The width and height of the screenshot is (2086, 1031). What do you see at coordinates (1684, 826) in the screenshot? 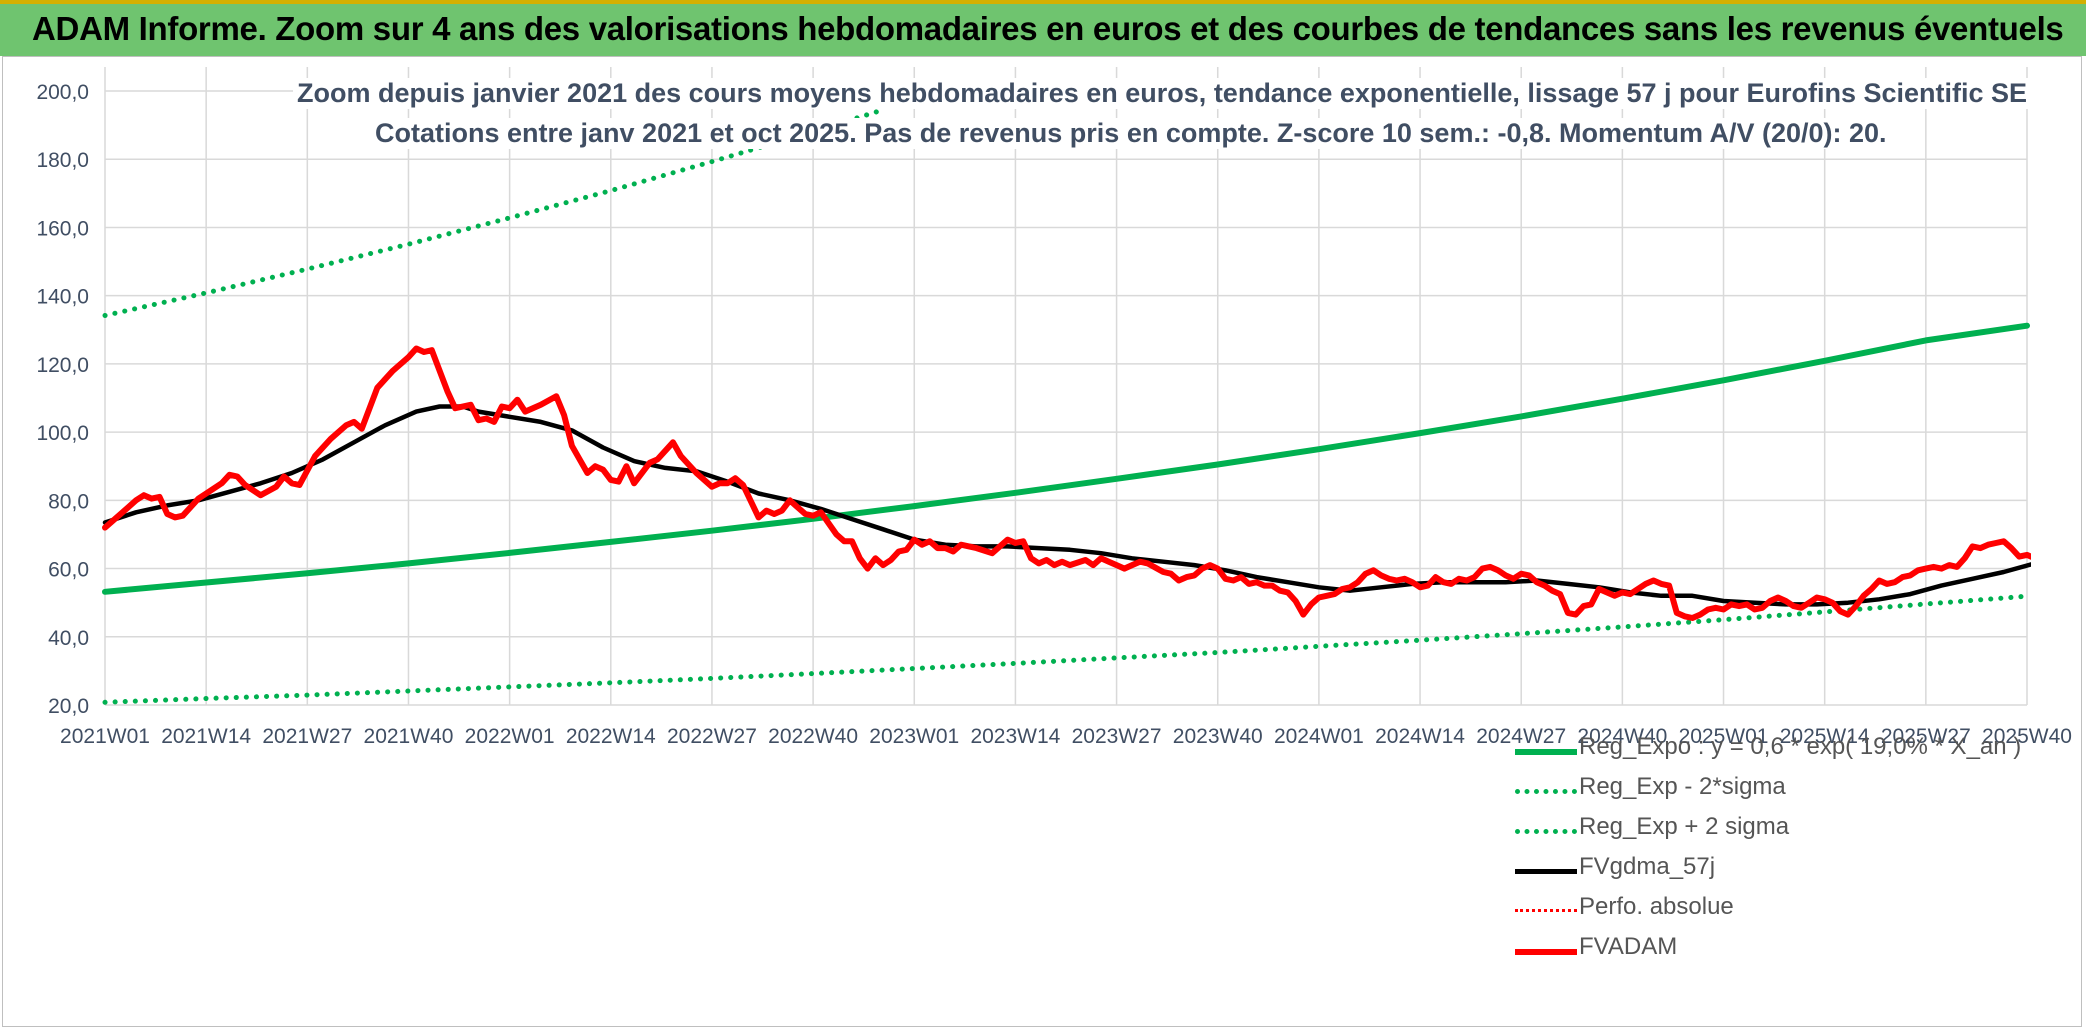
I see `legend-label: Reg_Exp + 2 sigma` at bounding box center [1684, 826].